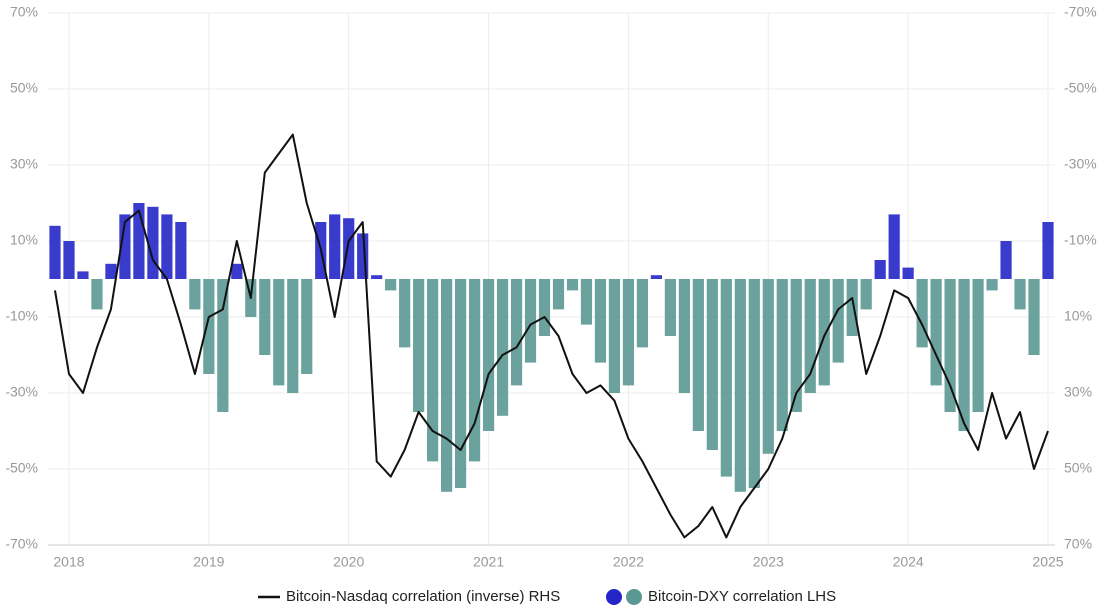 Image resolution: width=1116 pixels, height=614 pixels. Describe the element at coordinates (21, 316) in the screenshot. I see `y-tick-label: -10%` at that location.